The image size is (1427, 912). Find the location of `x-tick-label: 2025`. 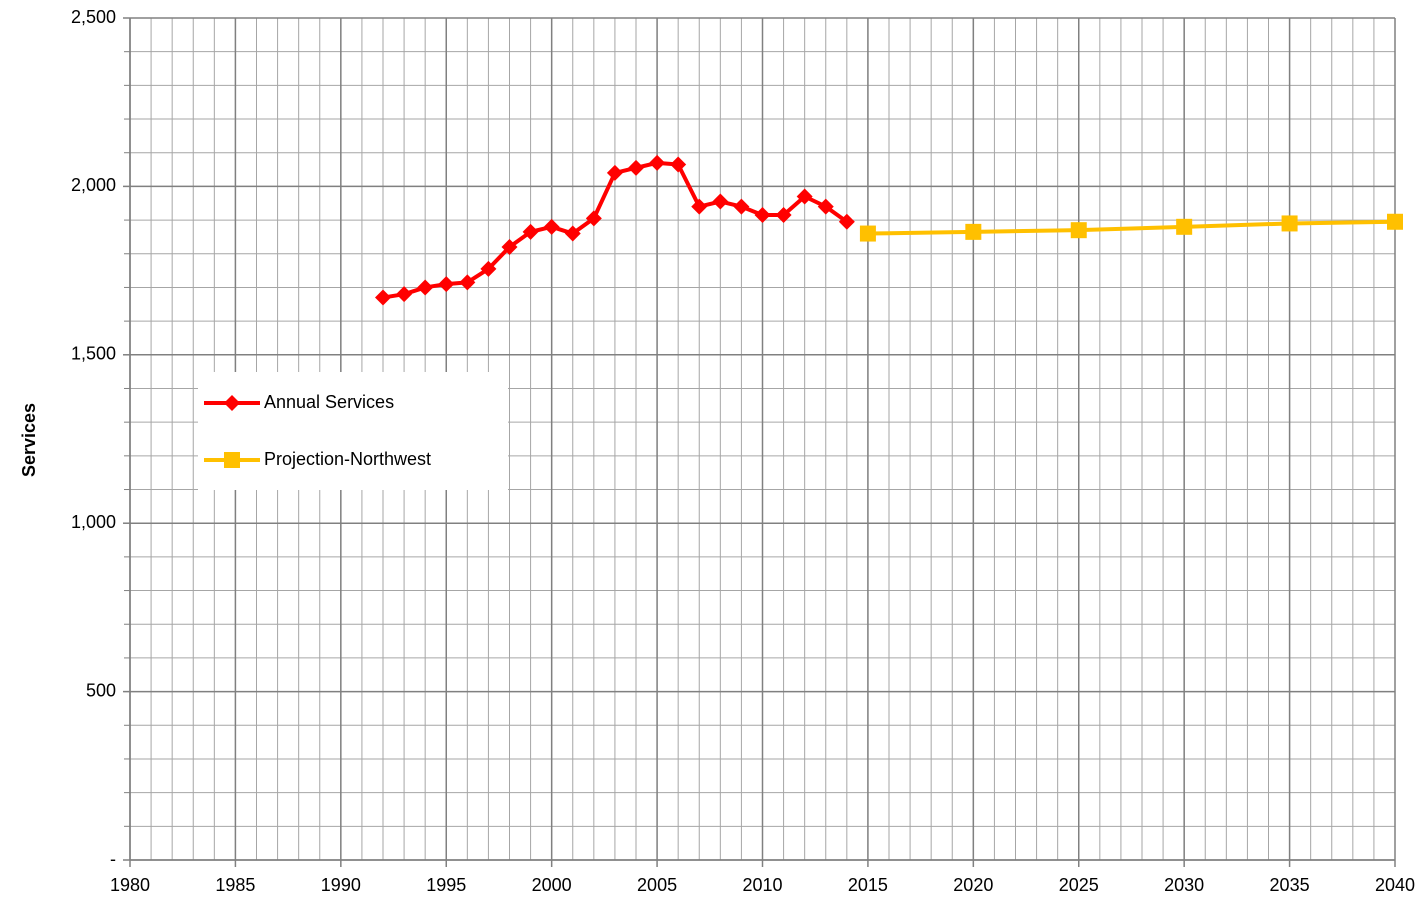

x-tick-label: 2025 is located at coordinates (1079, 885).